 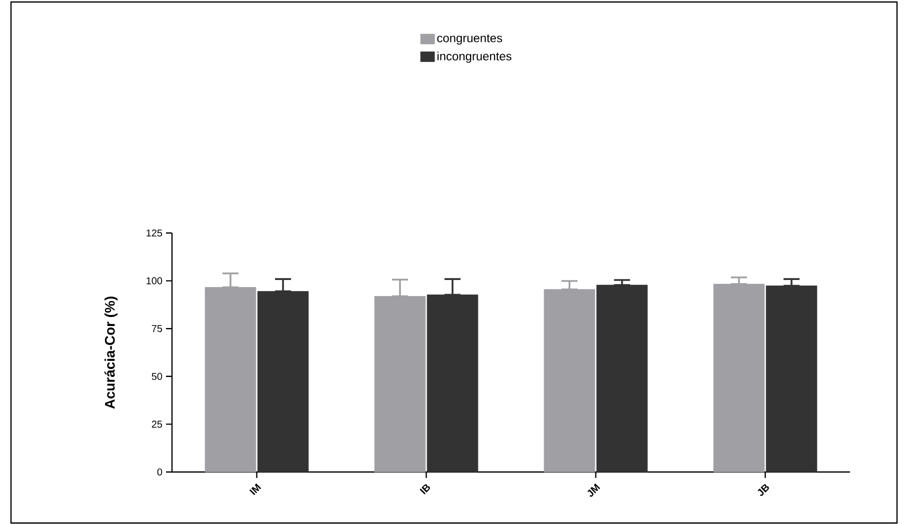 What do you see at coordinates (111, 352) in the screenshot?
I see `y-axis-title: Acurácia-Cor (%)` at bounding box center [111, 352].